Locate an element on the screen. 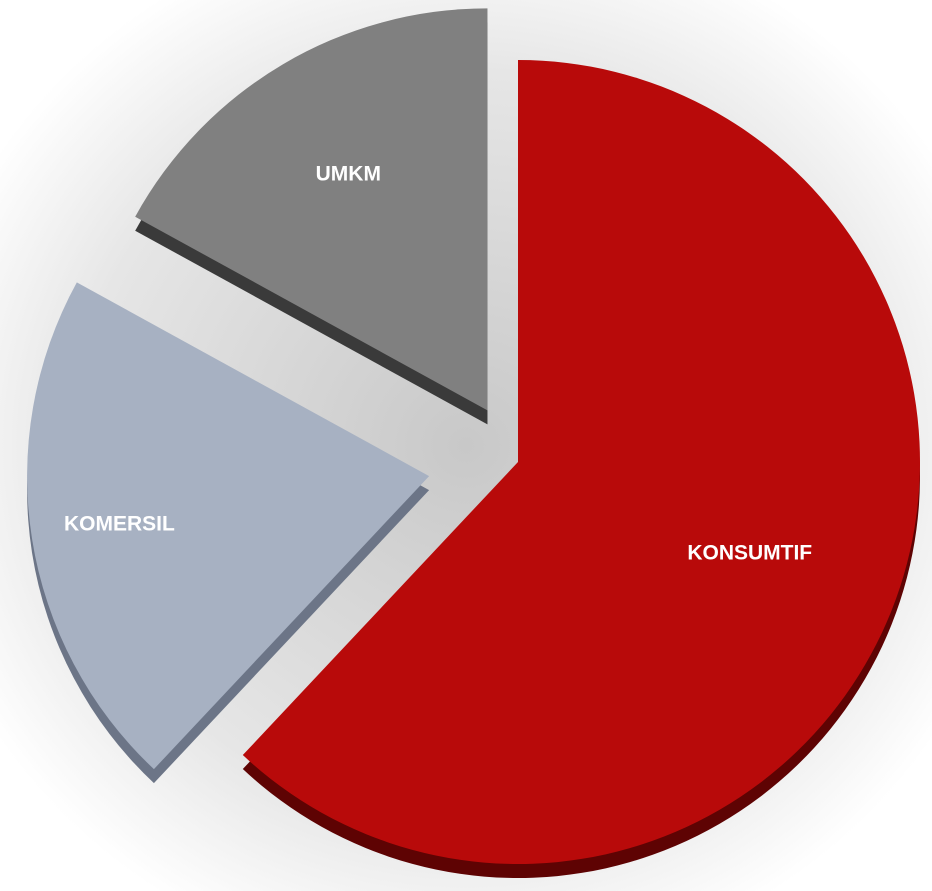 This screenshot has width=932, height=891. slice-label: UMKM is located at coordinates (348, 174).